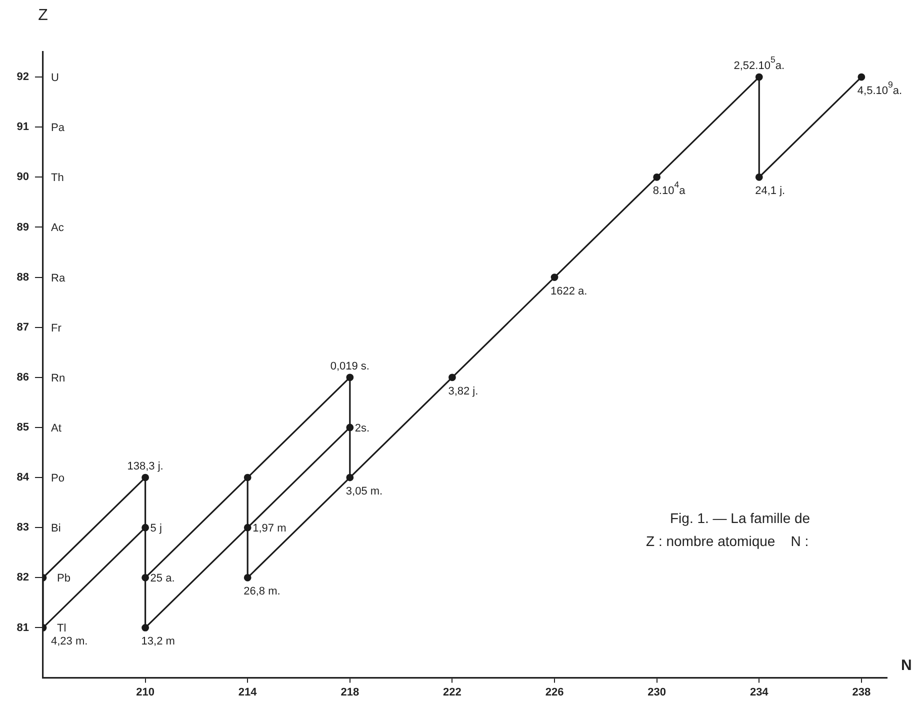 The image size is (917, 706). I want to click on annotation: 1622 a., so click(569, 291).